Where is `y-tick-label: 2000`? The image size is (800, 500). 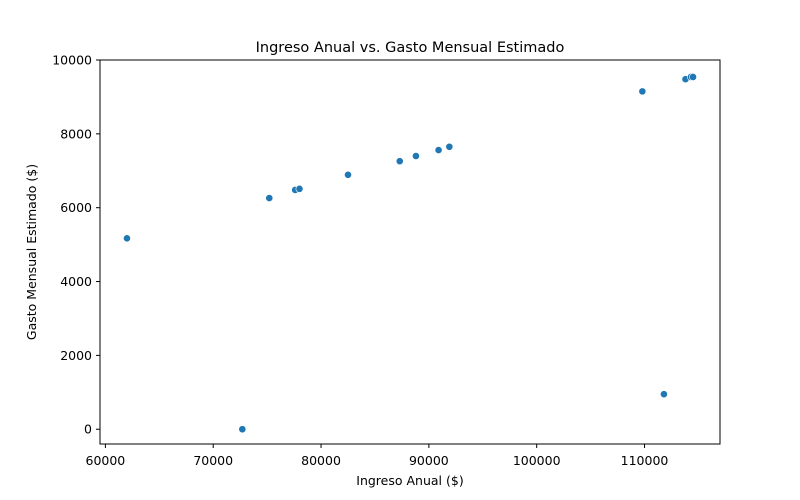 y-tick-label: 2000 is located at coordinates (76, 355).